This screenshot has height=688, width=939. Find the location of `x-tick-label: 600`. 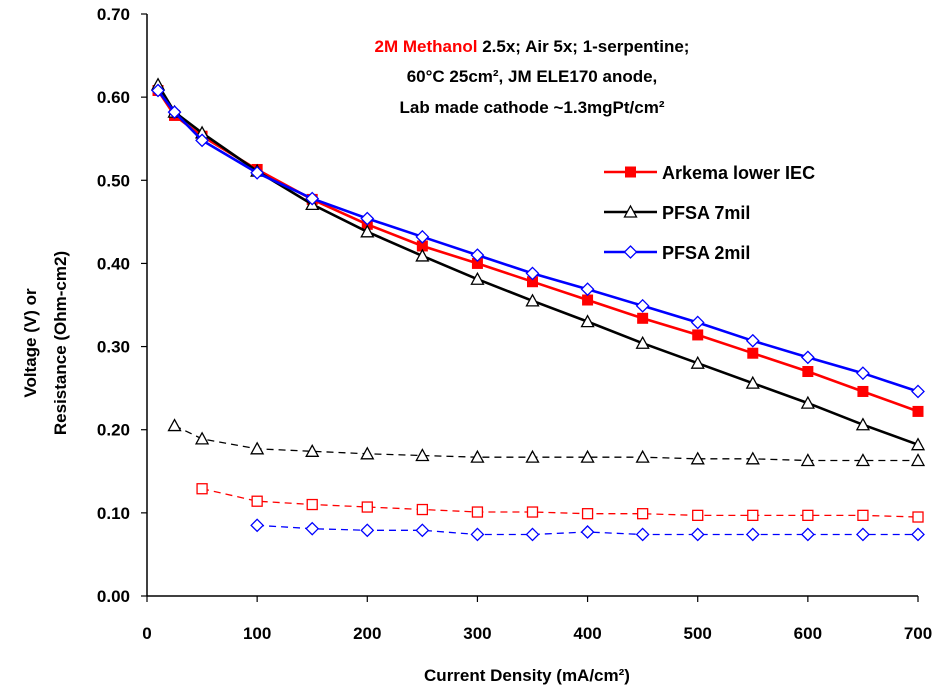

x-tick-label: 600 is located at coordinates (808, 633).